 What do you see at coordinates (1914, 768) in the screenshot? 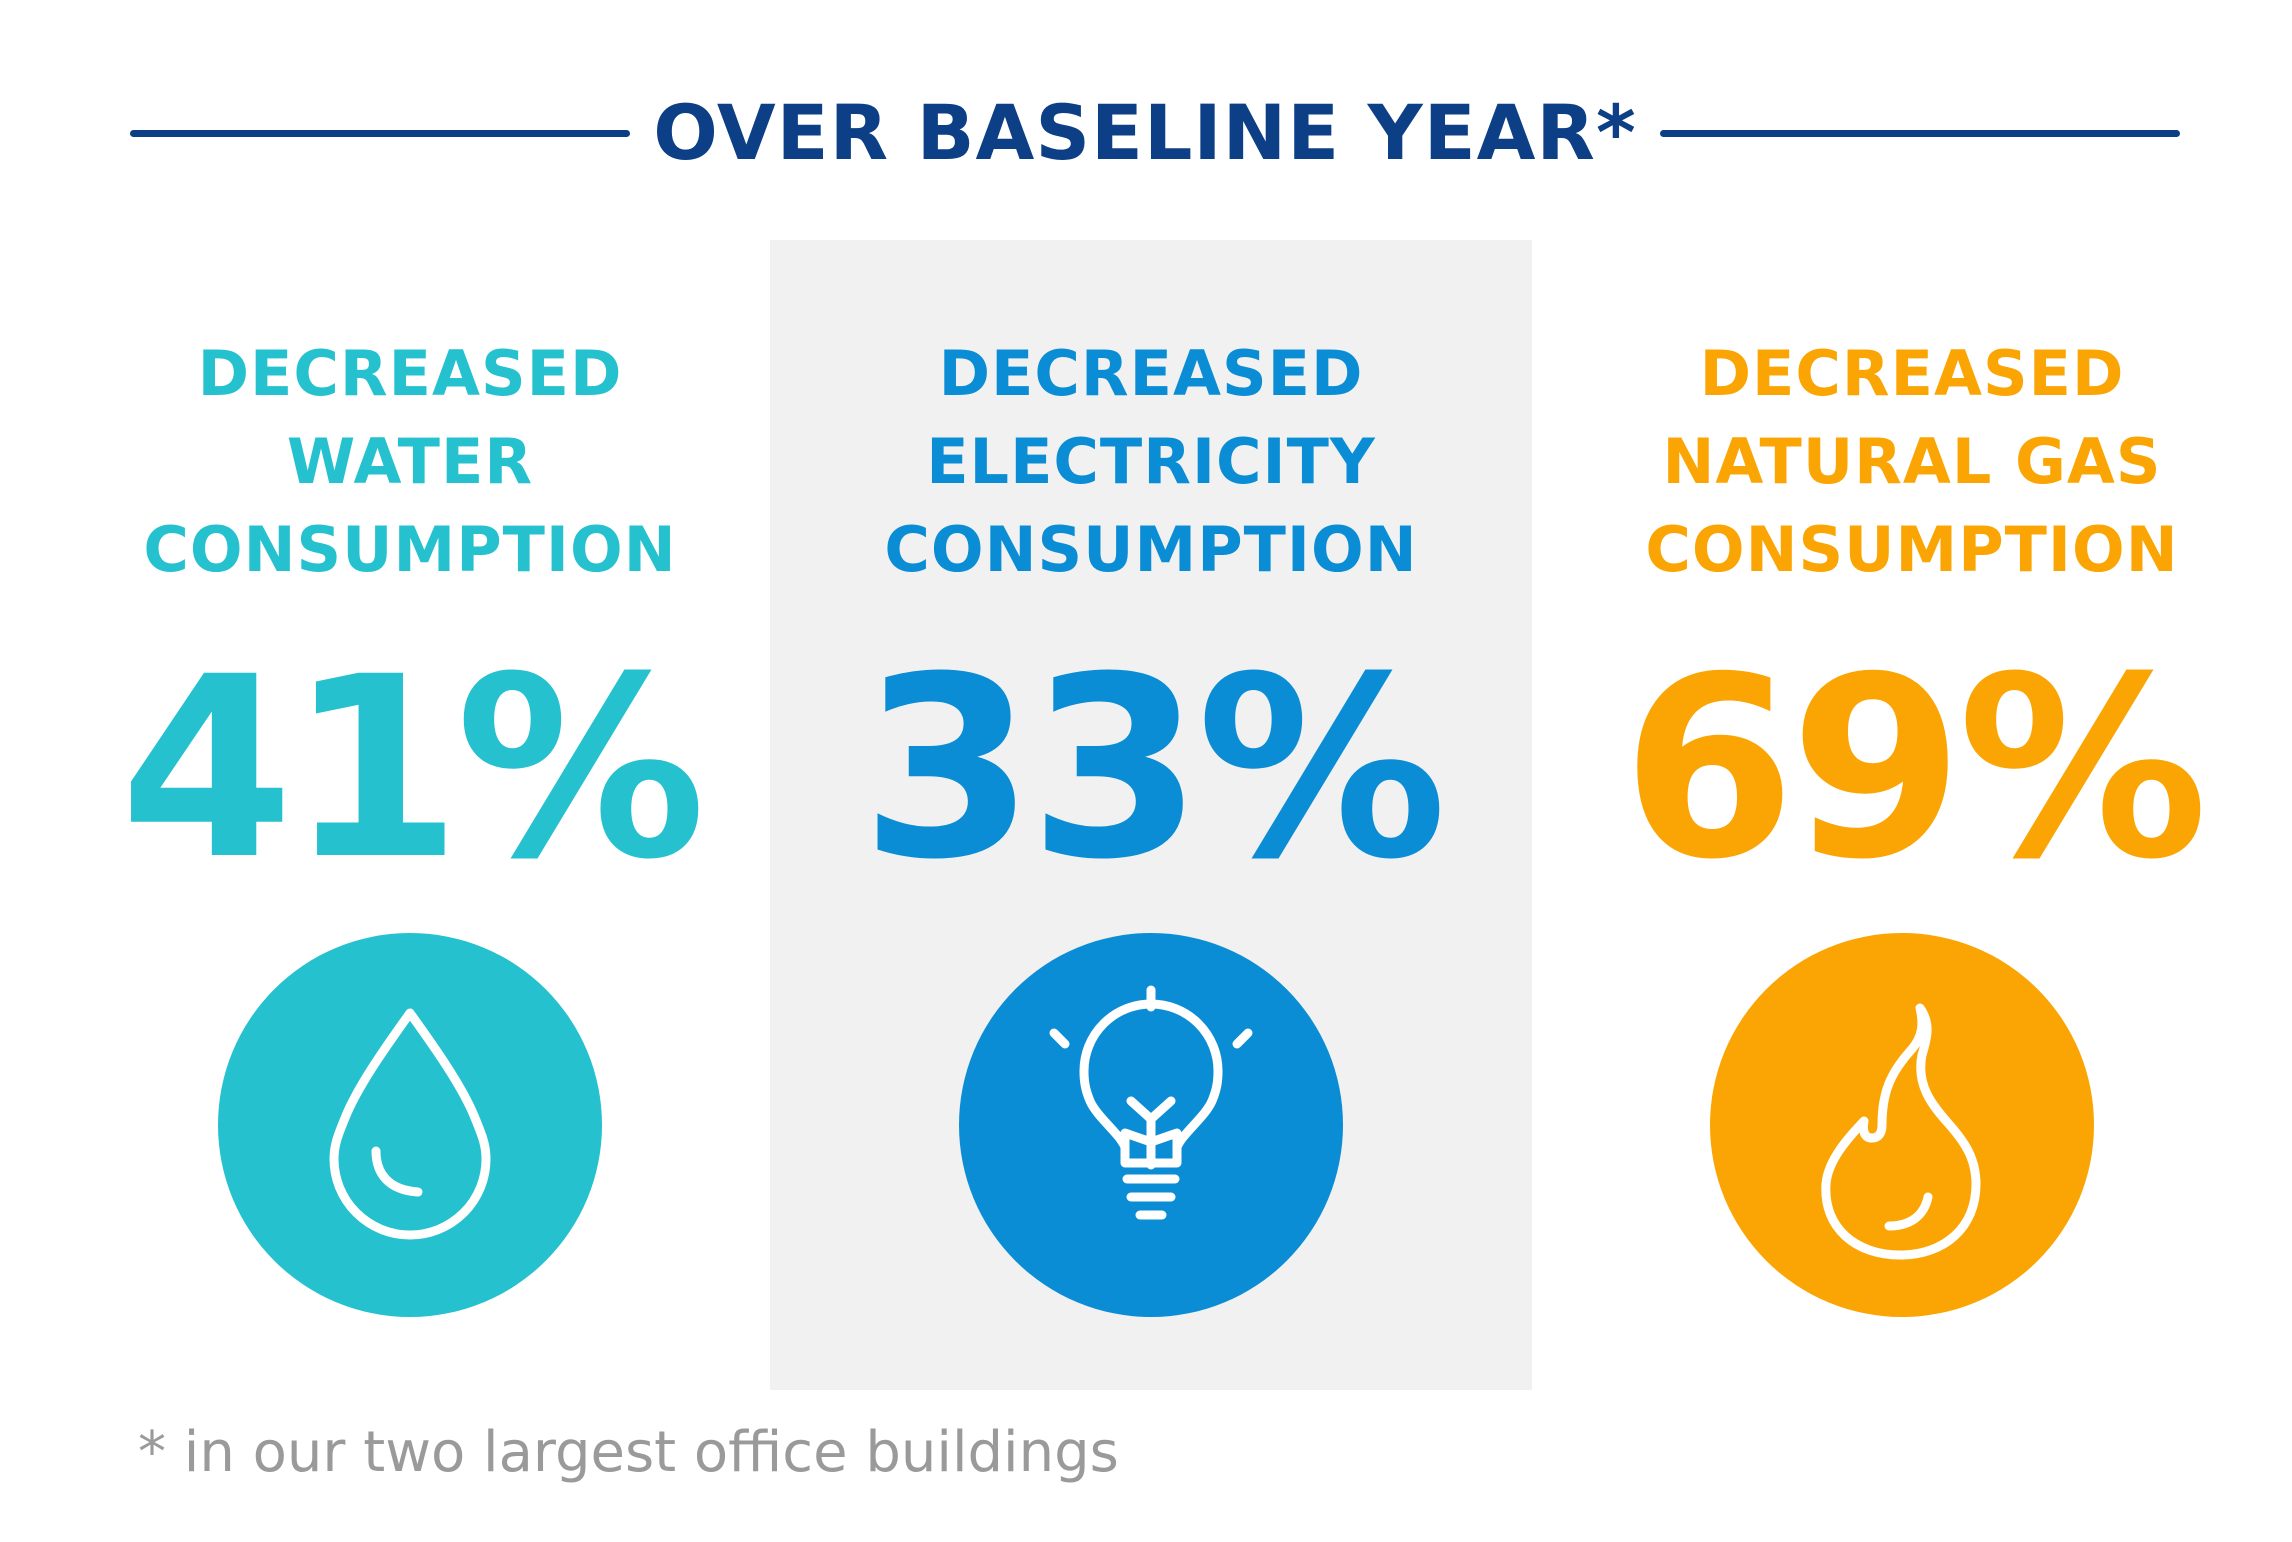
I see `metric-natural-gas-value: 69%` at bounding box center [1914, 768].